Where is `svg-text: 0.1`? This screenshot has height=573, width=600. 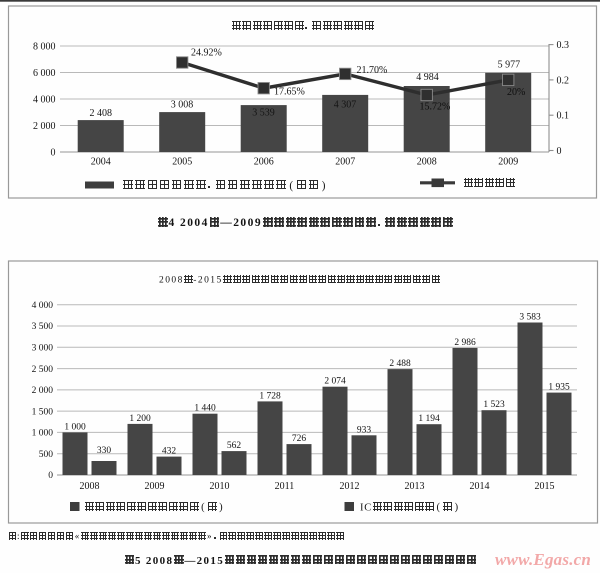 svg-text: 0.1 is located at coordinates (563, 116).